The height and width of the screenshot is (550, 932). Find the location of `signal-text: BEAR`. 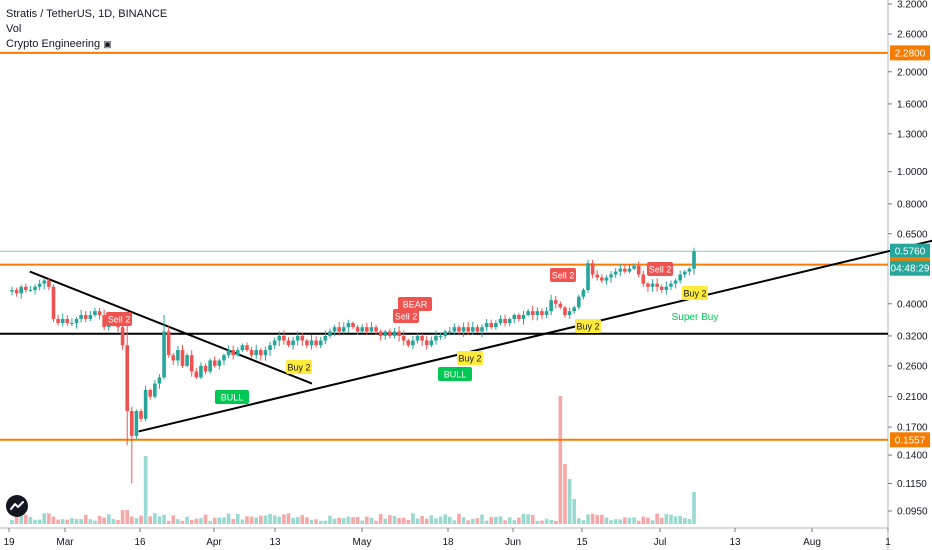

signal-text: BEAR is located at coordinates (415, 305).